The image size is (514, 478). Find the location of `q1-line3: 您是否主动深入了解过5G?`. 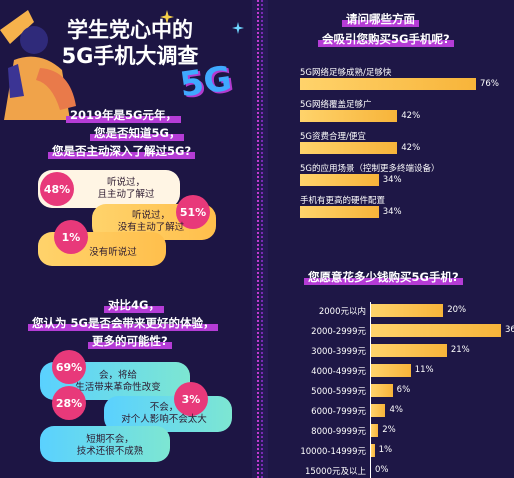

q1-line3: 您是否主动深入了解过5G? is located at coordinates (122, 149).